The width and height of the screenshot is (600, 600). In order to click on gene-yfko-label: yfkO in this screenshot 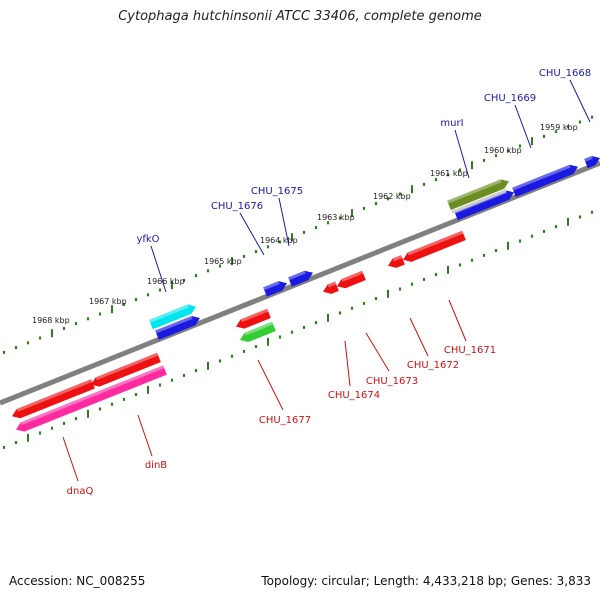, I will do `click(147, 239)`.